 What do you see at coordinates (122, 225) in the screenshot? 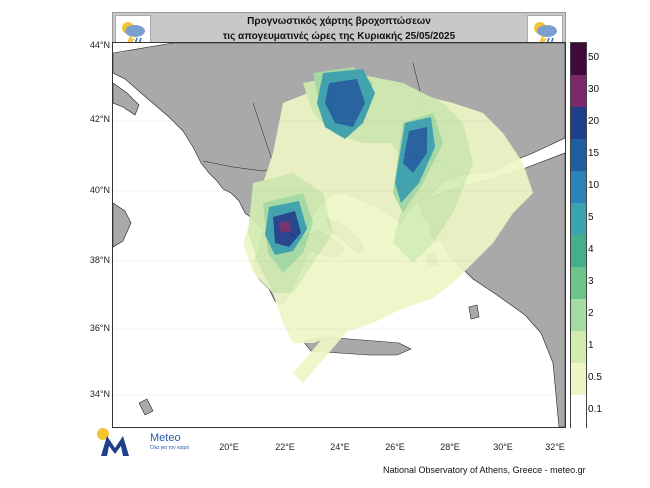
I see `italy-south` at bounding box center [122, 225].